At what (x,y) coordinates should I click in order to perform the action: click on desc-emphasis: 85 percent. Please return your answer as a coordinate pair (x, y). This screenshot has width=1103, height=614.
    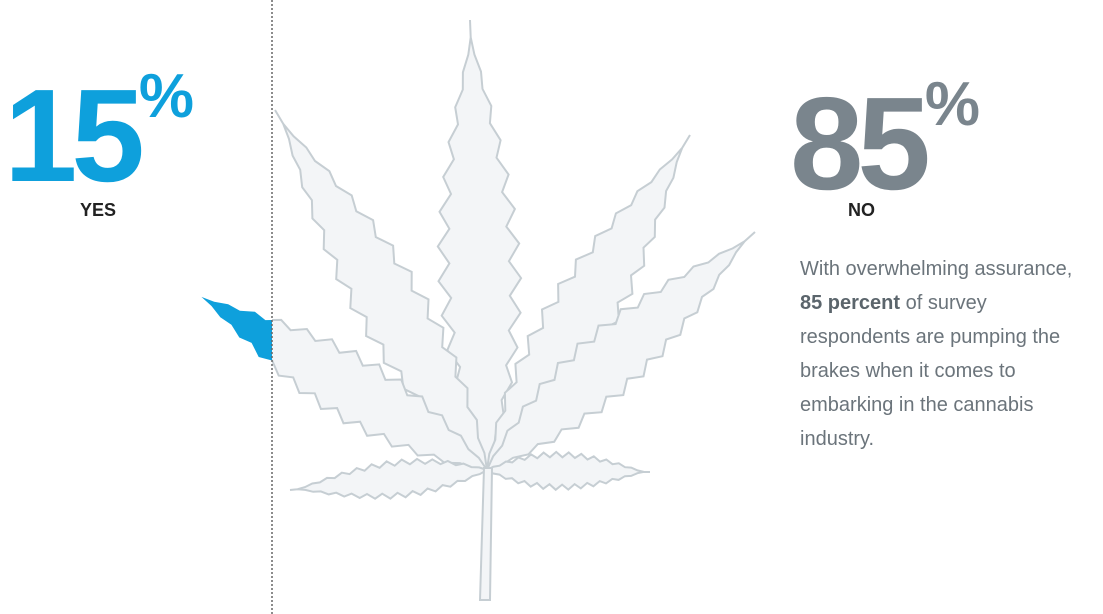
    Looking at the image, I should click on (850, 303).